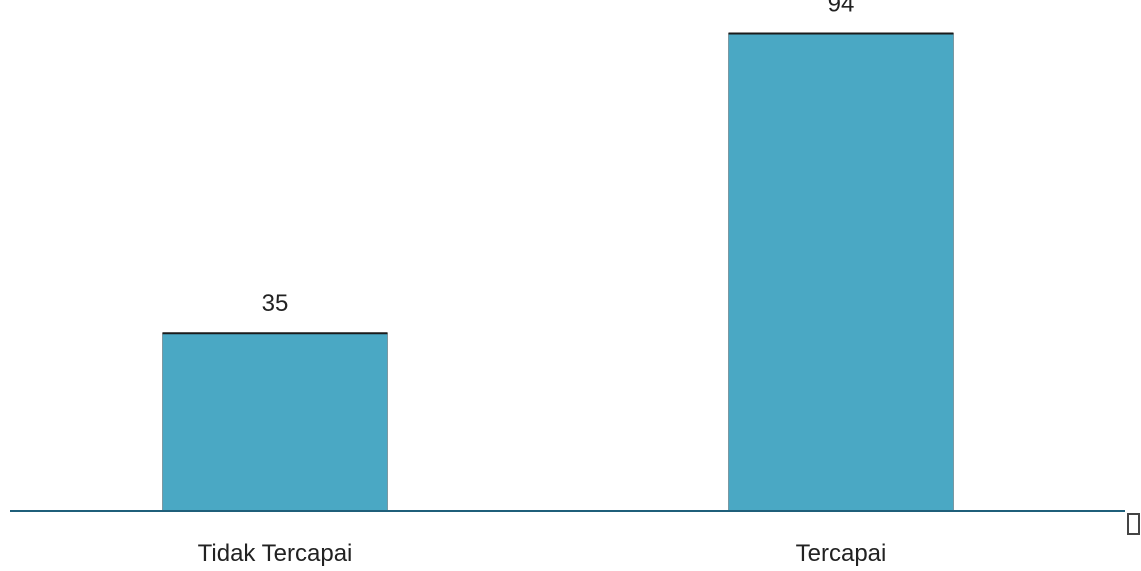 This screenshot has height=571, width=1141. I want to click on value-label: 35, so click(275, 303).